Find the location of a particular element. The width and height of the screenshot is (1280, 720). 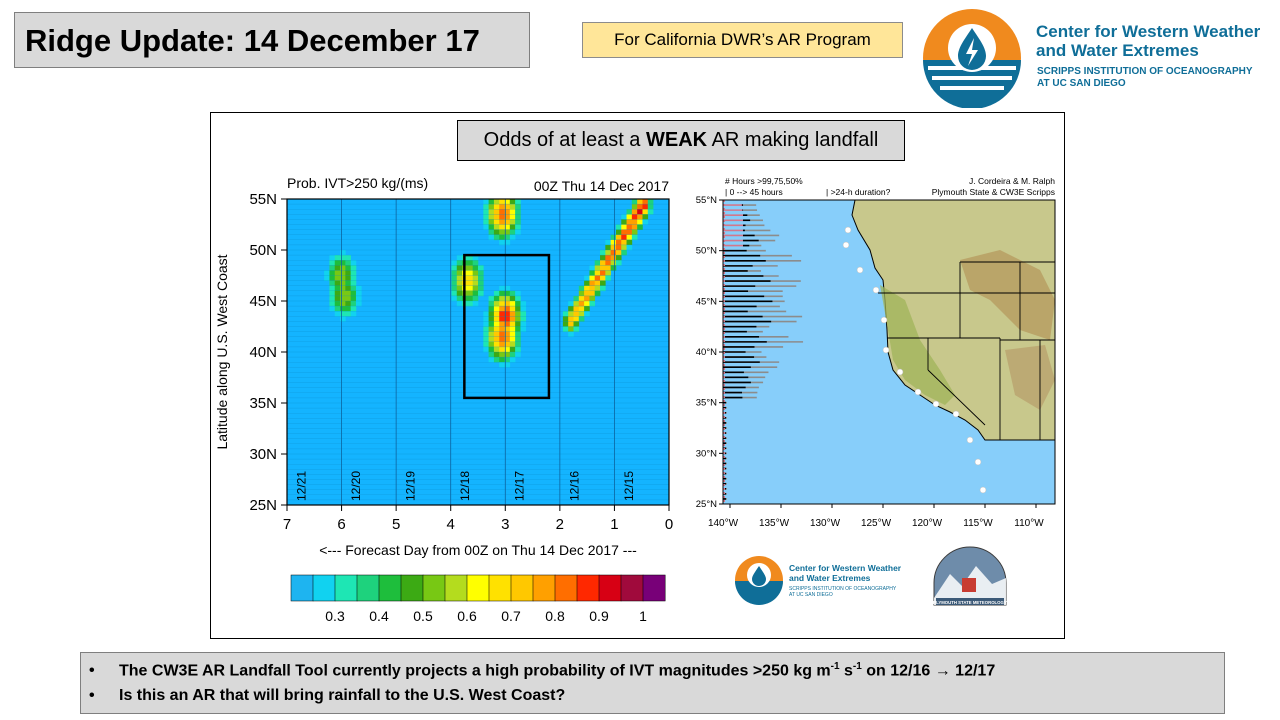

logo-institution-line1: SCRIPPS INSTITUTION OF OCEANOGRAPHY is located at coordinates (1145, 71).